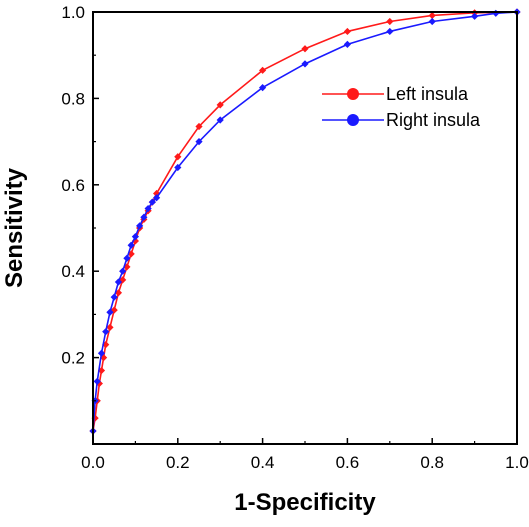  What do you see at coordinates (305, 502) in the screenshot?
I see `x-axis-title: 1-Specificity` at bounding box center [305, 502].